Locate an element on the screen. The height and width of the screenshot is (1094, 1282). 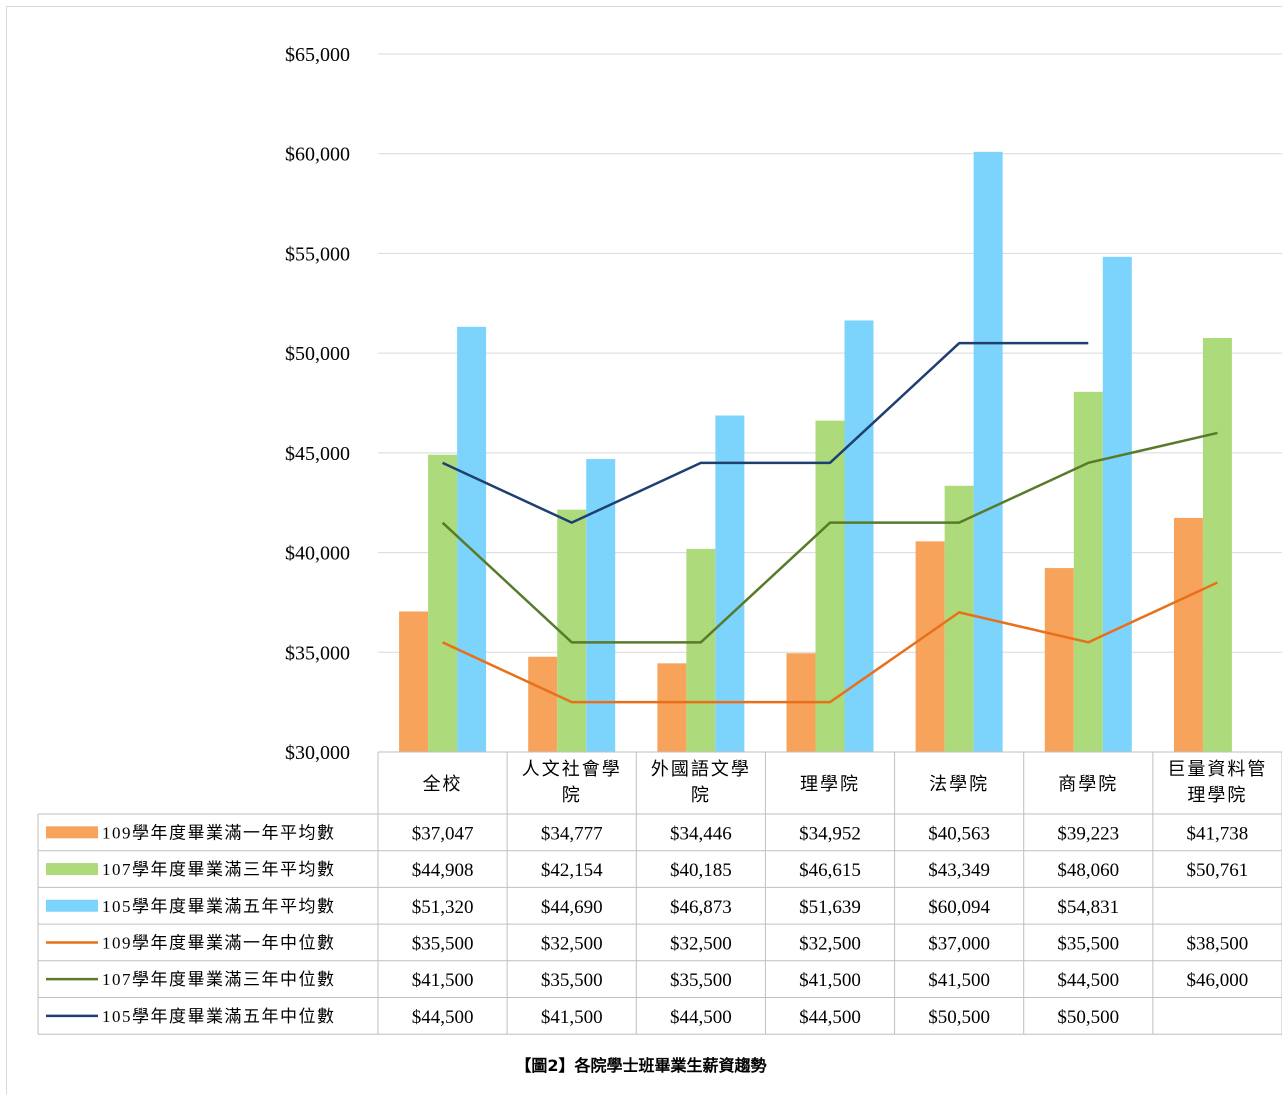
chart-caption: 【圖2】各院學士班畢業生薪資趨勢 is located at coordinates (641, 1065).